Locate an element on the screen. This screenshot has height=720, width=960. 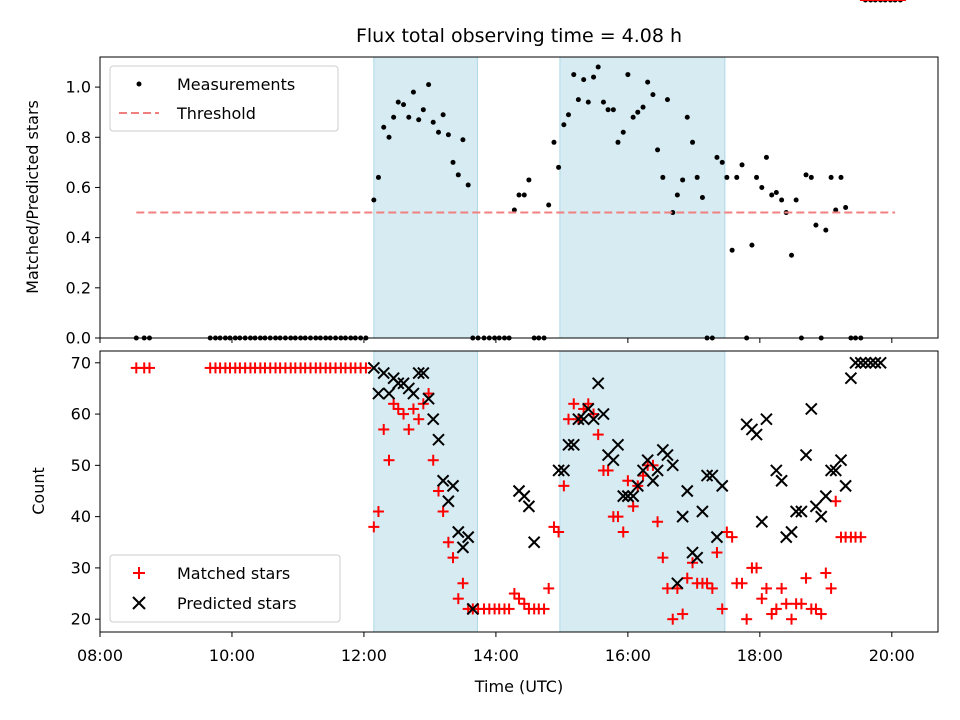
y-tick-label: 60 is located at coordinates (81, 414).